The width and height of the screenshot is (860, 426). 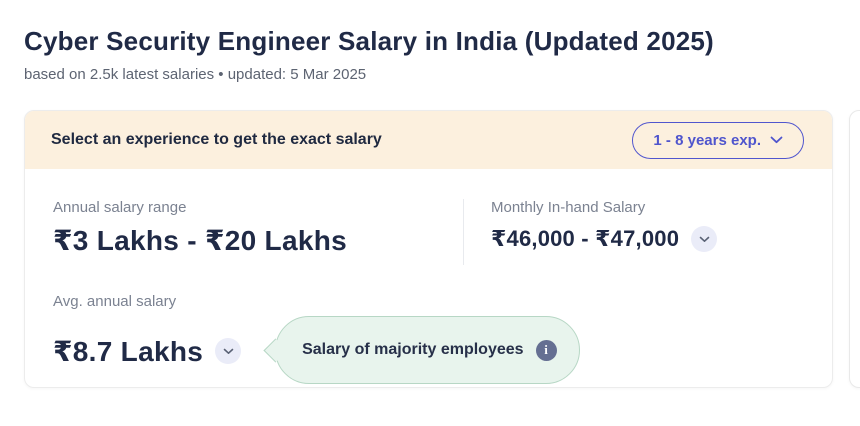 I want to click on annual-salary-range-block: Annual salary range ₹3 Lakhs - ₹20 Lakhs, so click(x=258, y=232).